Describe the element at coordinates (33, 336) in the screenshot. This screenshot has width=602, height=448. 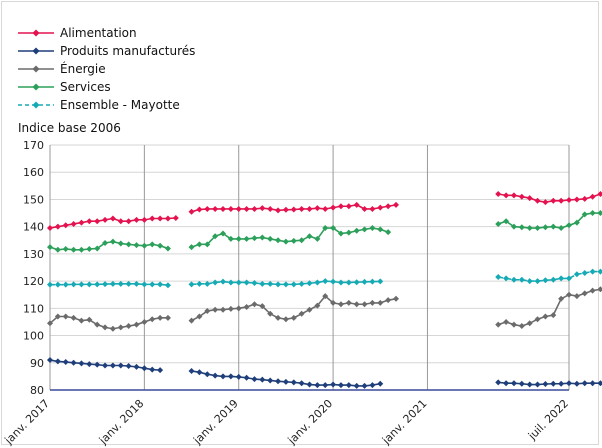
I see `y-tick-label: 100` at that location.